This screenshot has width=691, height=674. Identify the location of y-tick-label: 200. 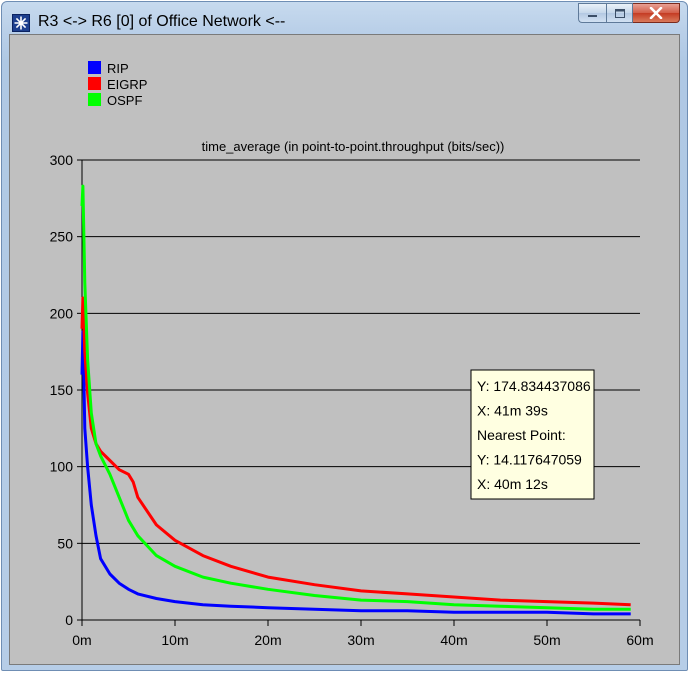
(62, 313).